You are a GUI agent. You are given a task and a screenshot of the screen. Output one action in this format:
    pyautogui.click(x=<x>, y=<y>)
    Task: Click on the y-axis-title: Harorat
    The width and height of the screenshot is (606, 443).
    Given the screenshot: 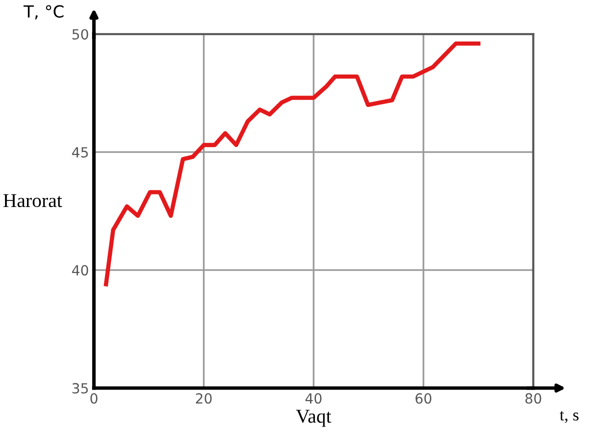 What is the action you would take?
    pyautogui.click(x=32, y=201)
    